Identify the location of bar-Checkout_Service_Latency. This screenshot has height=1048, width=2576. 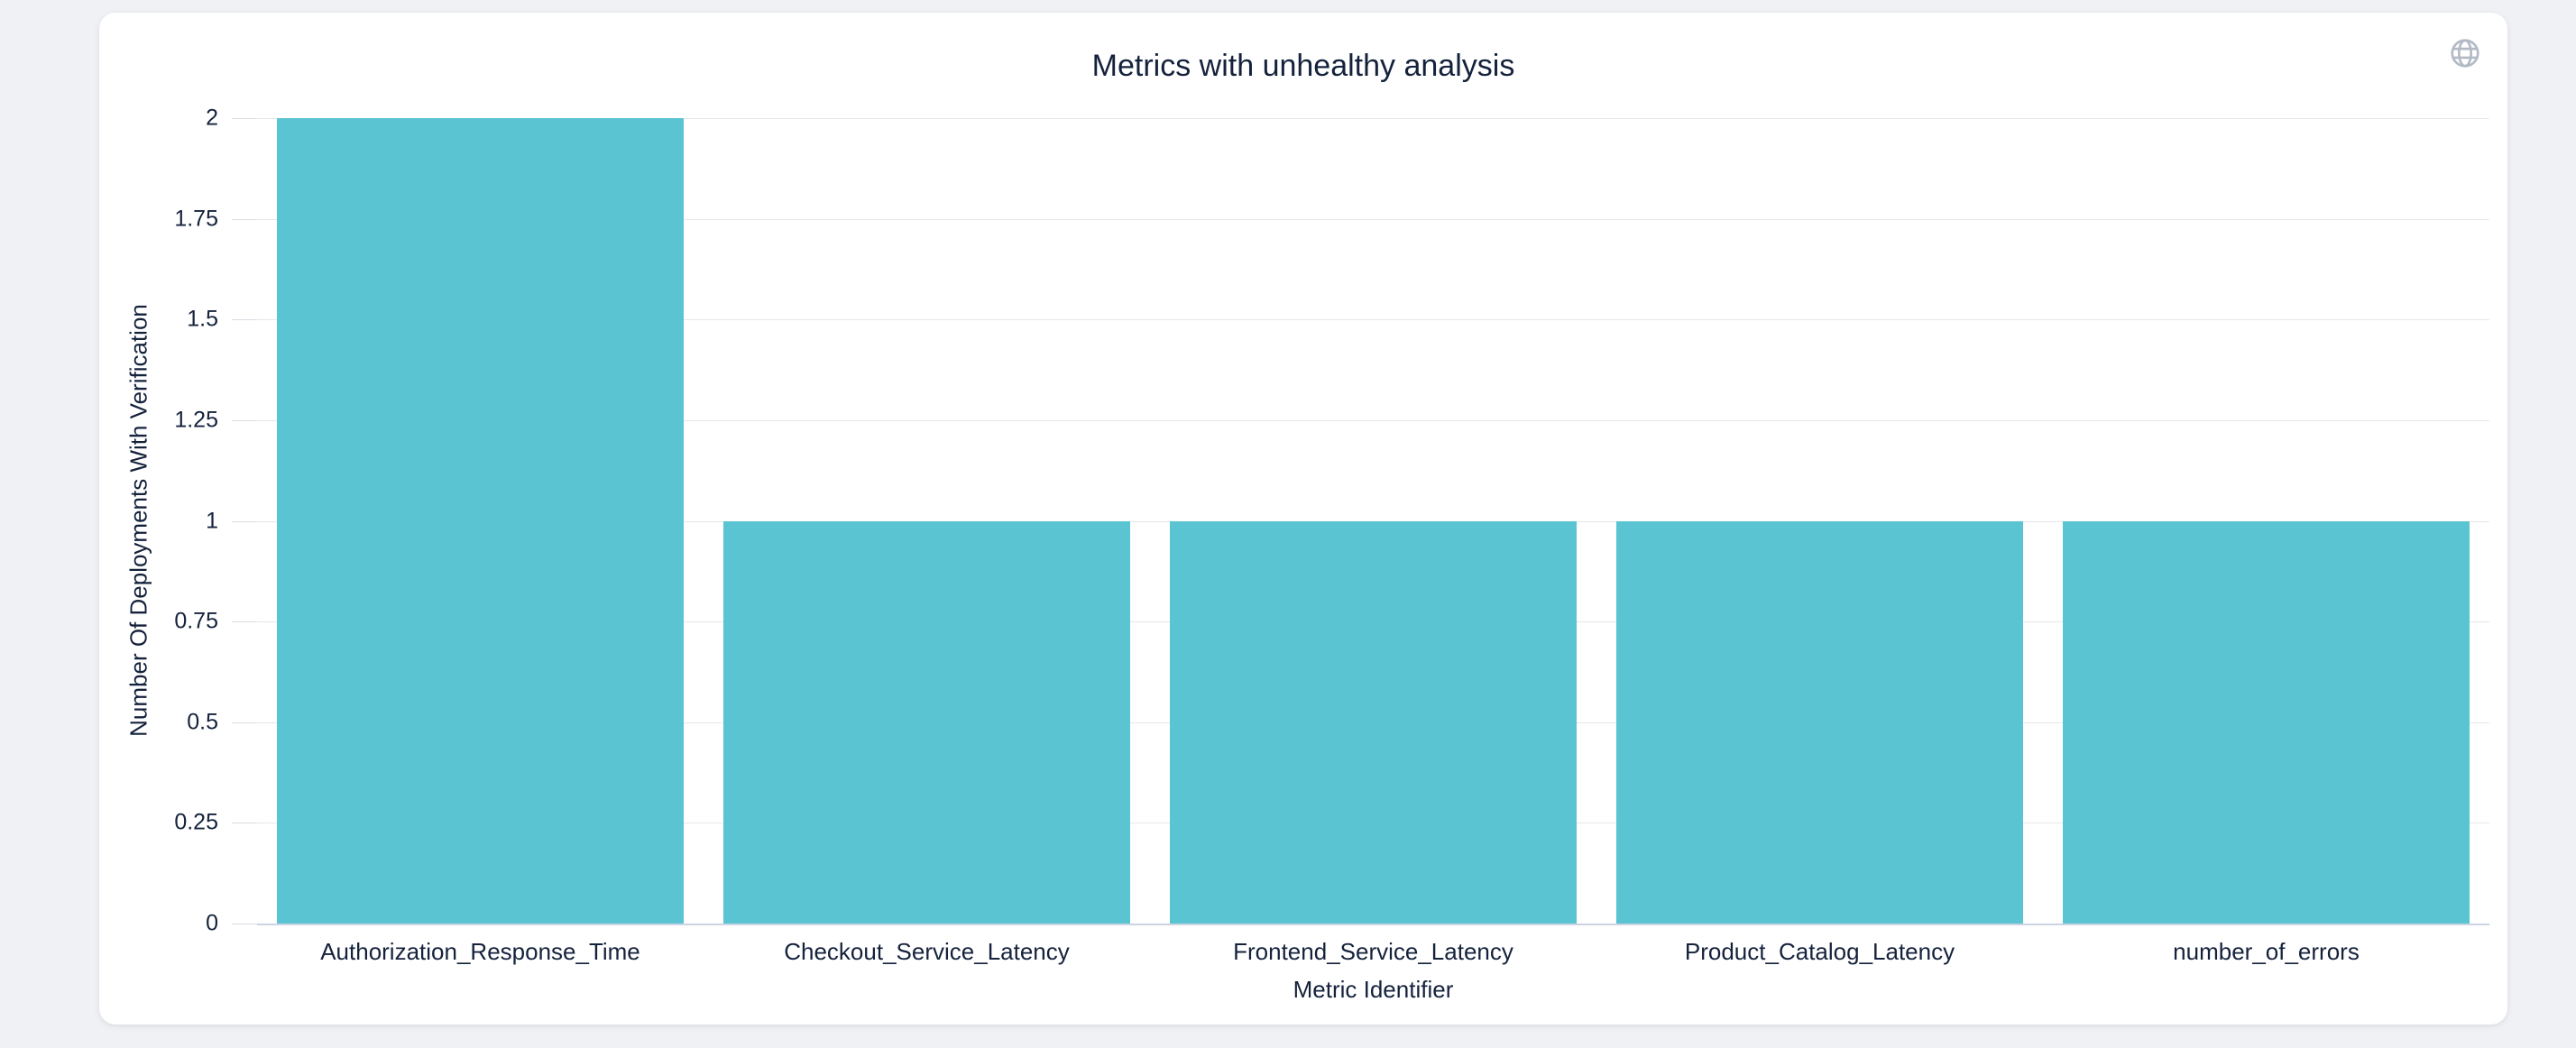
(927, 722).